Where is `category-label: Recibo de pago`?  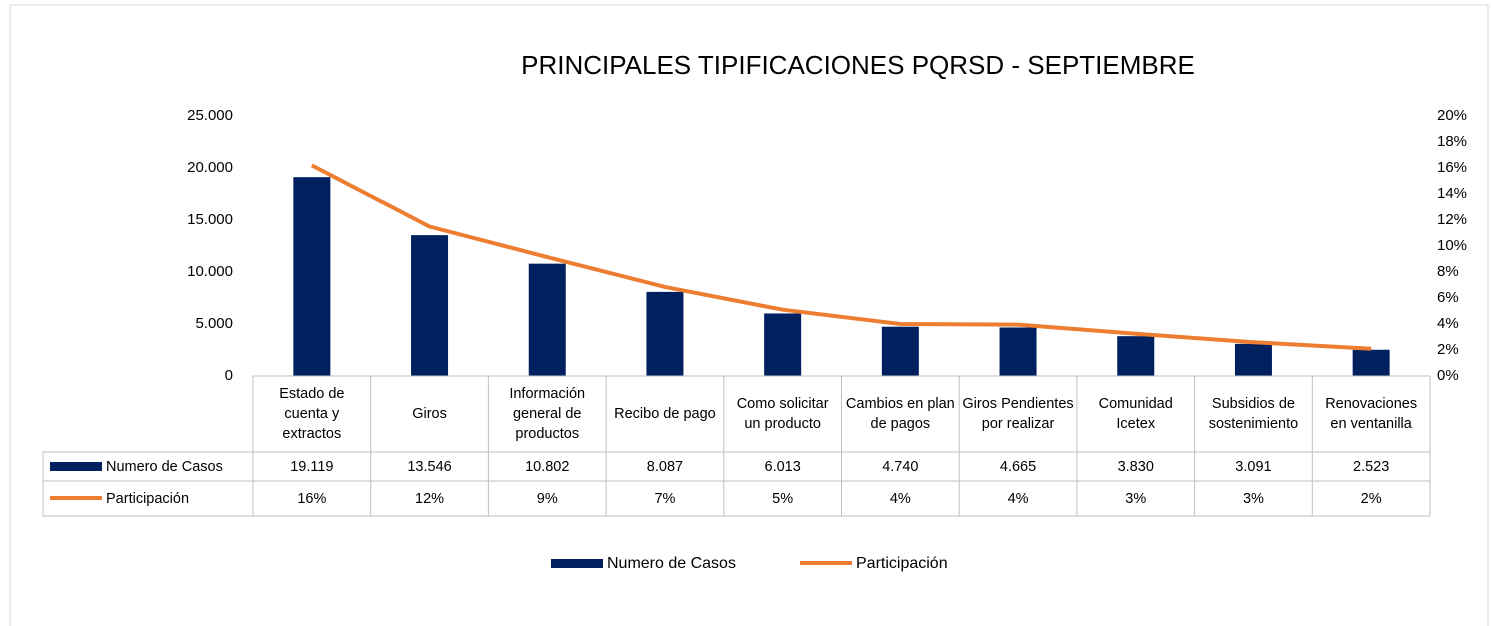
category-label: Recibo de pago is located at coordinates (665, 414).